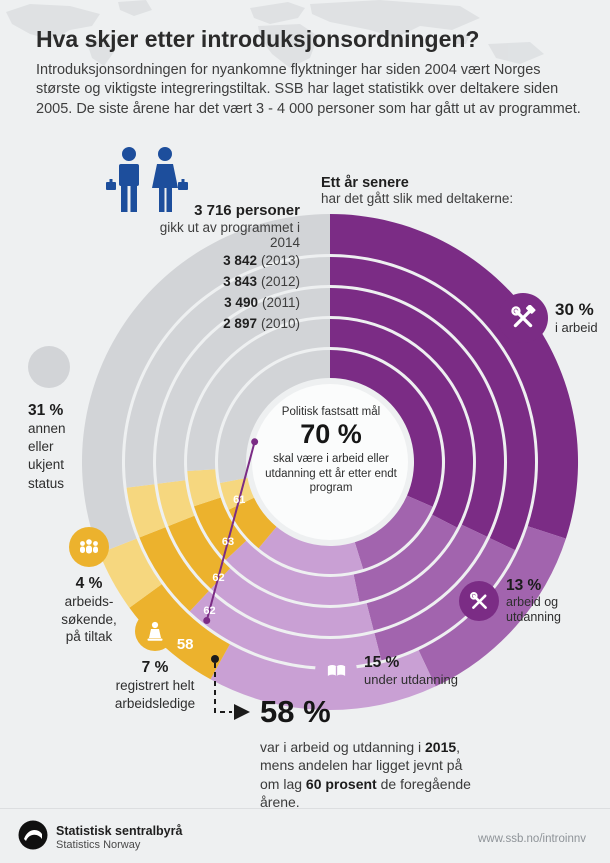 The width and height of the screenshot is (610, 863). Describe the element at coordinates (574, 310) in the screenshot. I see `legend-arbeid-pct: 30 %` at that location.